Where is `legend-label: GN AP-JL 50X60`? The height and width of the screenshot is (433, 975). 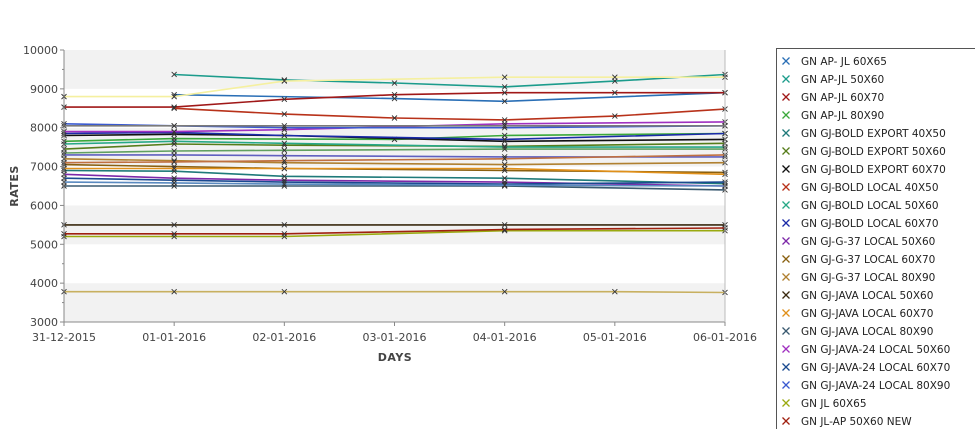 legend-label: GN AP-JL 50X60 is located at coordinates (842, 80).